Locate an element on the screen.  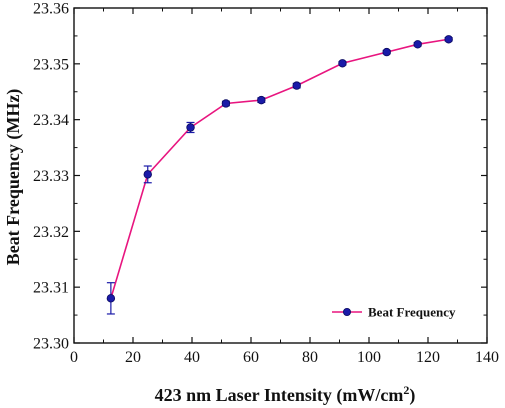
y-tick-label: 23.32 is located at coordinates (51, 232).